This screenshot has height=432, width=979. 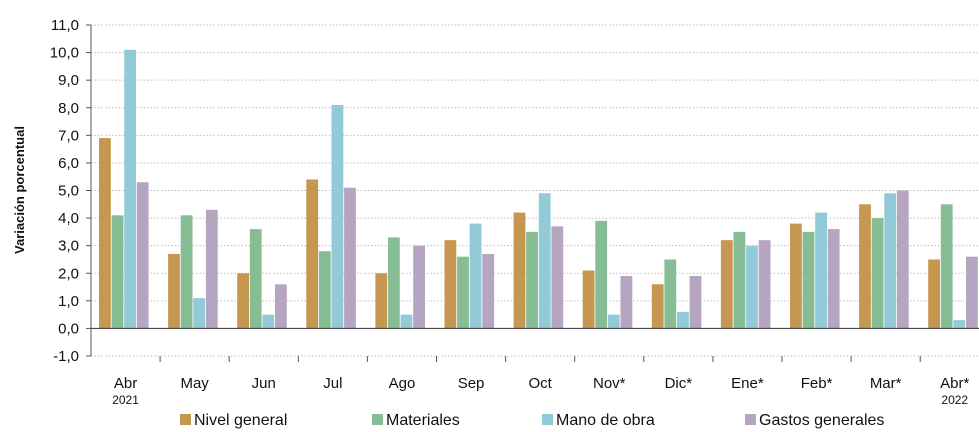 I want to click on y-tick-label: 5,0, so click(x=68, y=191).